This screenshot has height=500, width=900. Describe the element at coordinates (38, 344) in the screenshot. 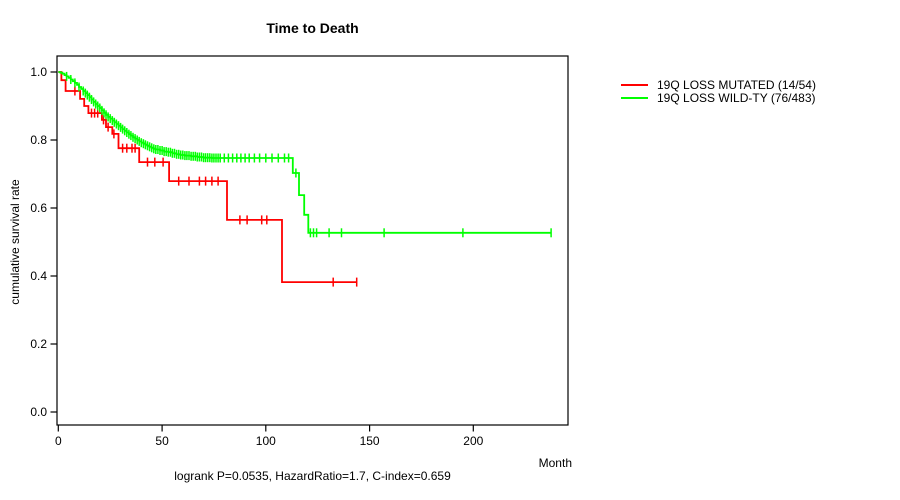

I see `y-axis-tick-label: 0.2` at that location.